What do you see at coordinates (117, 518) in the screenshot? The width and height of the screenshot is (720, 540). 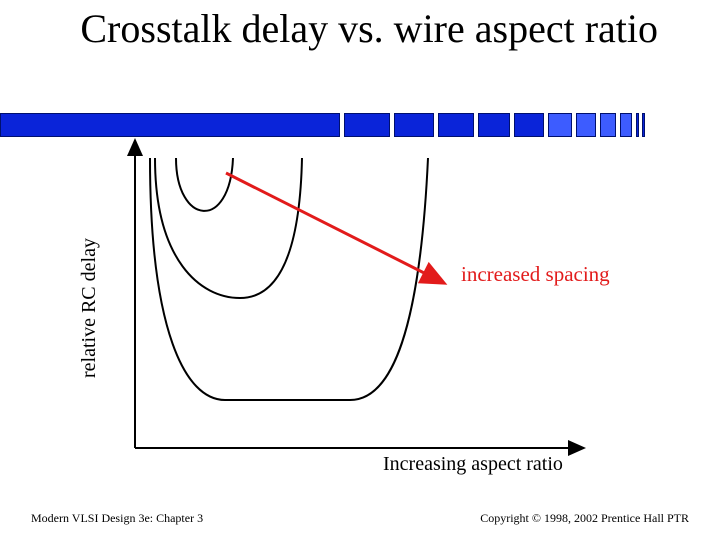 I see `footer-left: Modern VLSI Design 3e: Chapter 3` at bounding box center [117, 518].